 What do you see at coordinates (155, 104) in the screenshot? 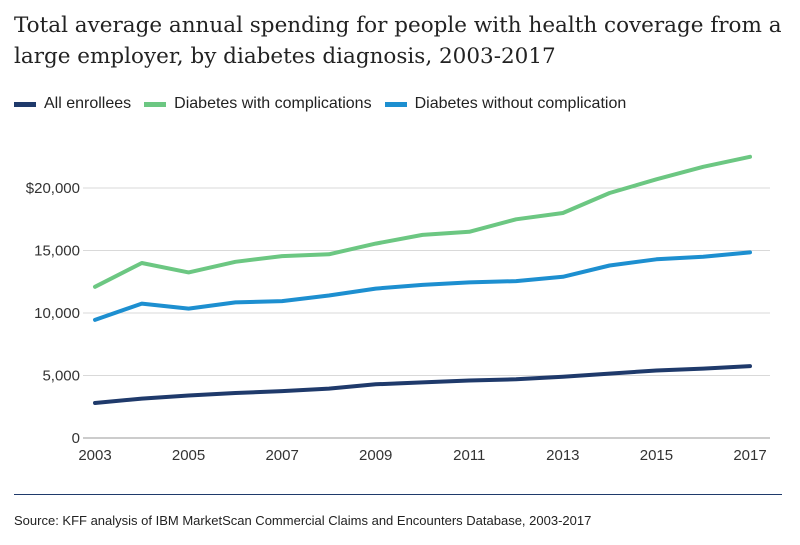
I see `legend-swatch-diabetes-with-complications` at bounding box center [155, 104].